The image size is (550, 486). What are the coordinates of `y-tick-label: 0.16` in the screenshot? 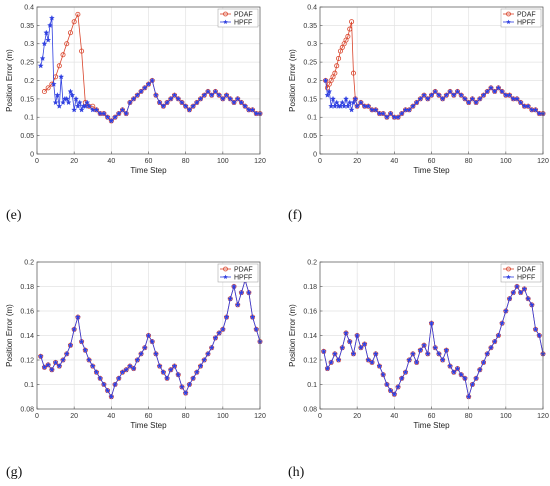 It's located at (310, 311).